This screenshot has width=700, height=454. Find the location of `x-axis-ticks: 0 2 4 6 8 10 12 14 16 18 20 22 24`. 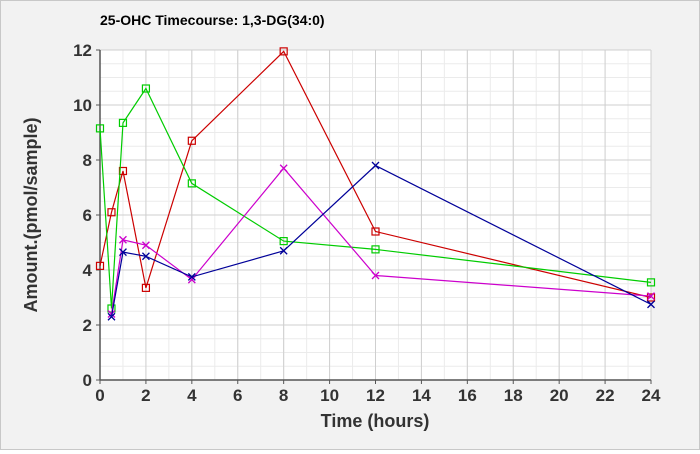

x-axis-ticks: 0 2 4 6 8 10 12 14 16 18 20 22 24 is located at coordinates (378, 392).